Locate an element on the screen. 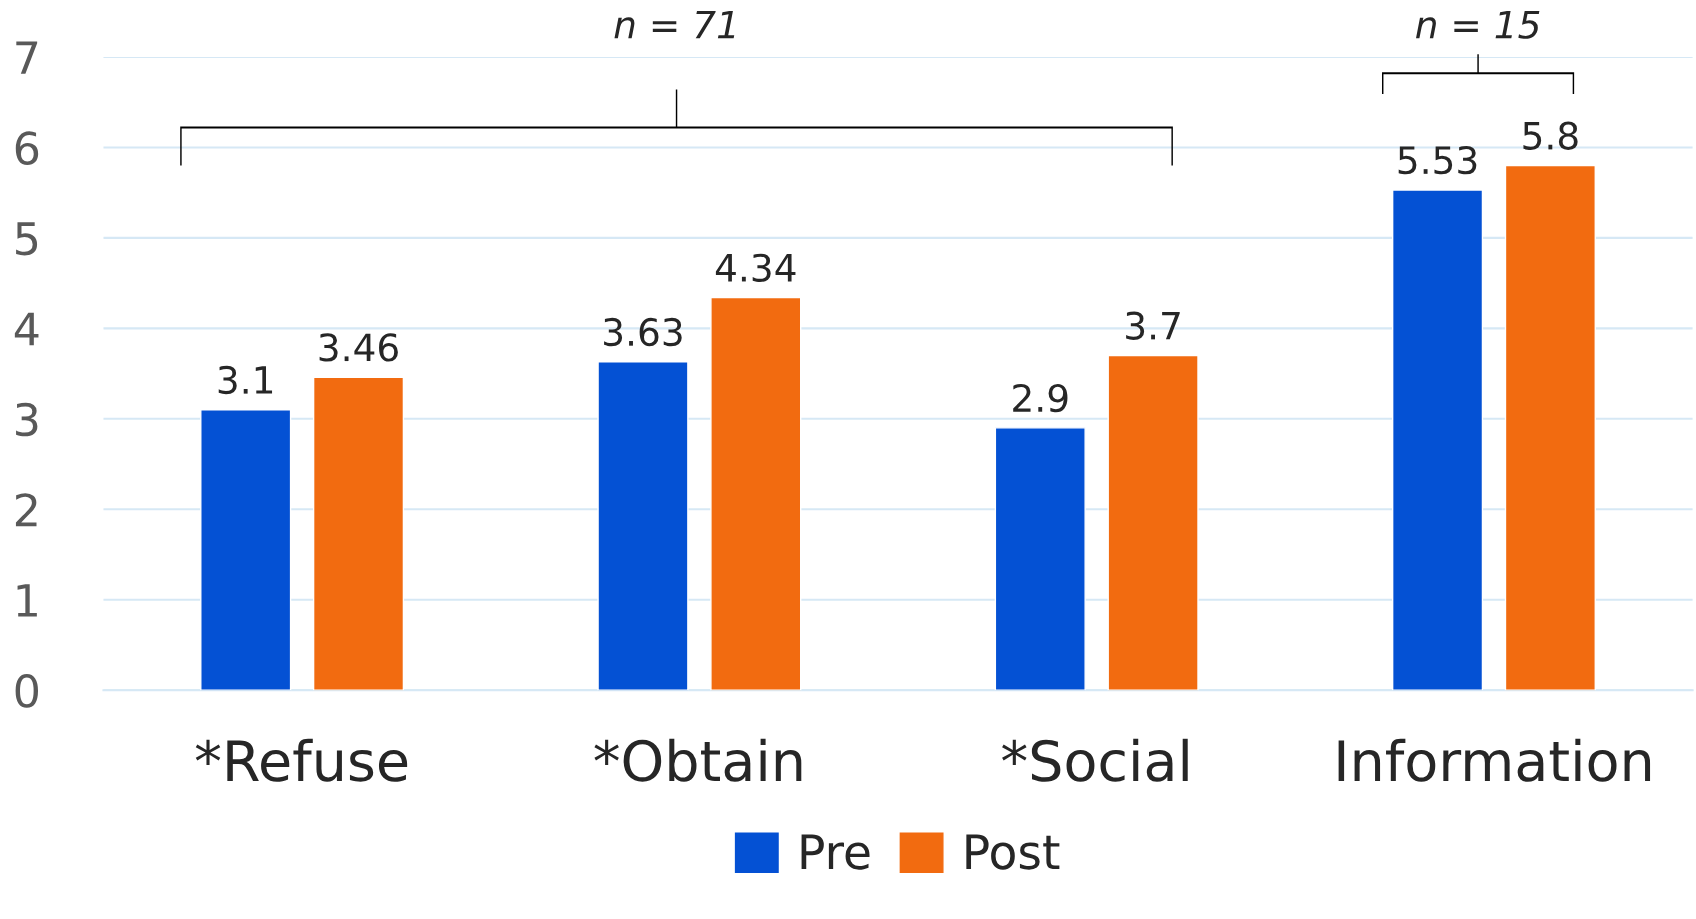 This screenshot has height=919, width=1696. text: n = 15 is located at coordinates (1478, 24).